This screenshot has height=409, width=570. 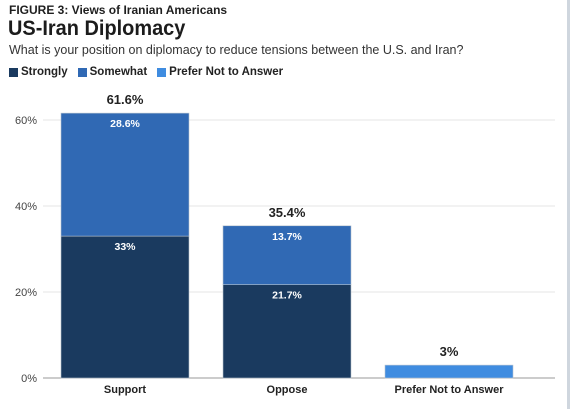 What do you see at coordinates (287, 237) in the screenshot?
I see `data-label: 13.7%` at bounding box center [287, 237].